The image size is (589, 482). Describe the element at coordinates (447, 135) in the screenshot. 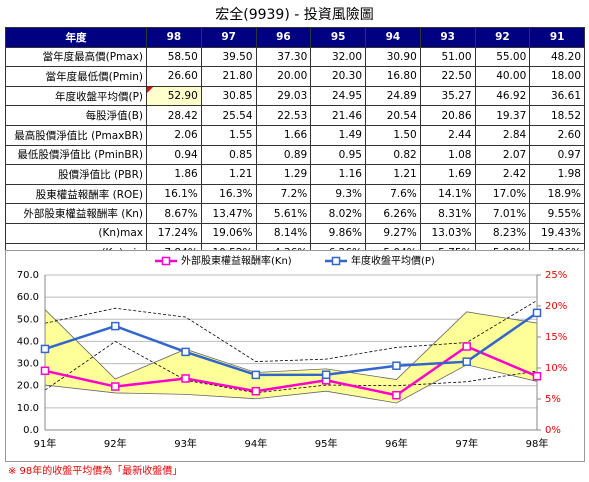

I see `table-cell: 2.44` at that location.